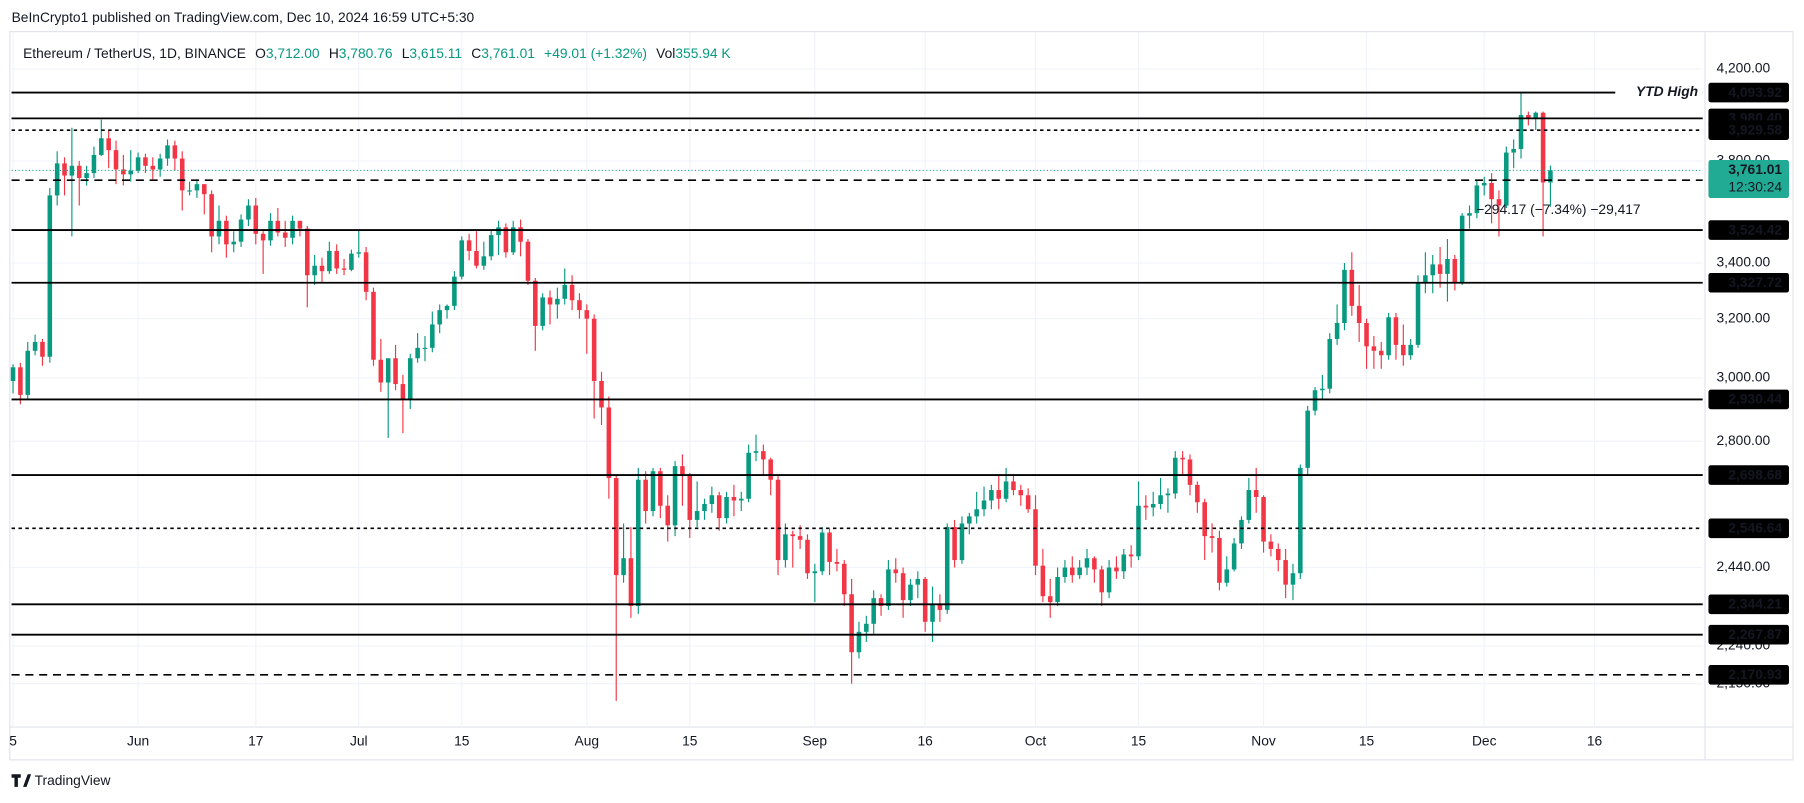 The width and height of the screenshot is (1804, 803). Describe the element at coordinates (1755, 229) in the screenshot. I see `level-label: 3,524.42` at that location.